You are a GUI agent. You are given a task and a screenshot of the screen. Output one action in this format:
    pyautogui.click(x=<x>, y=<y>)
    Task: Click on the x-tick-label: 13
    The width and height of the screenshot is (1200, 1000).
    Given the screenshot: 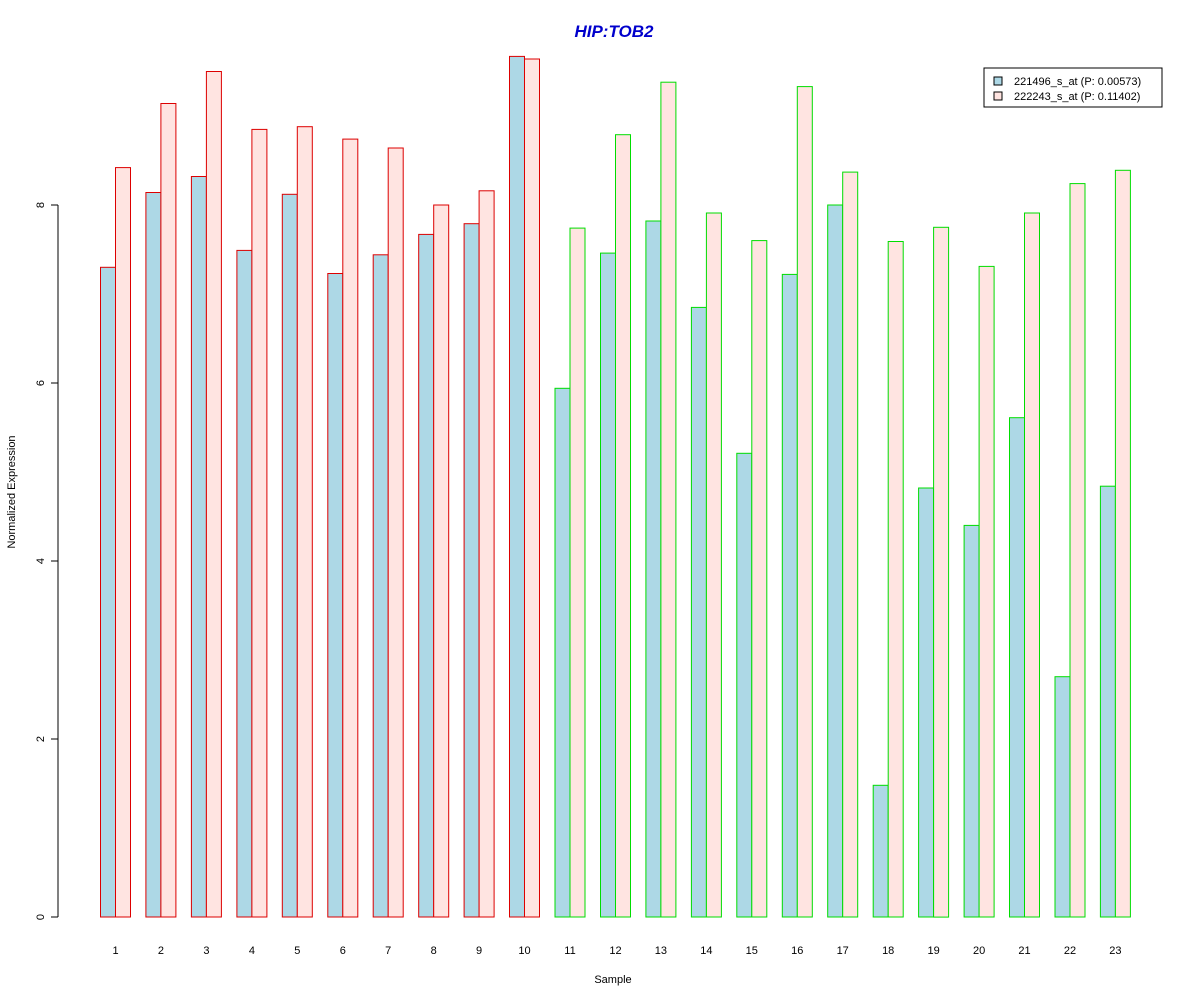 What is the action you would take?
    pyautogui.click(x=661, y=951)
    